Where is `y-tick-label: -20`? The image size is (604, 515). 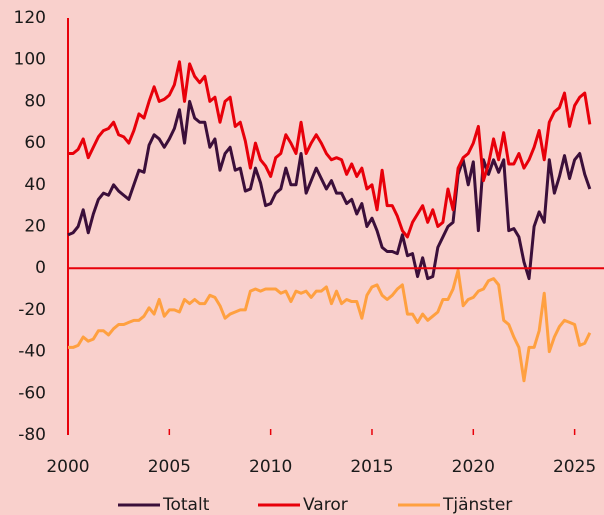 y-tick-label: -20 is located at coordinates (32, 310).